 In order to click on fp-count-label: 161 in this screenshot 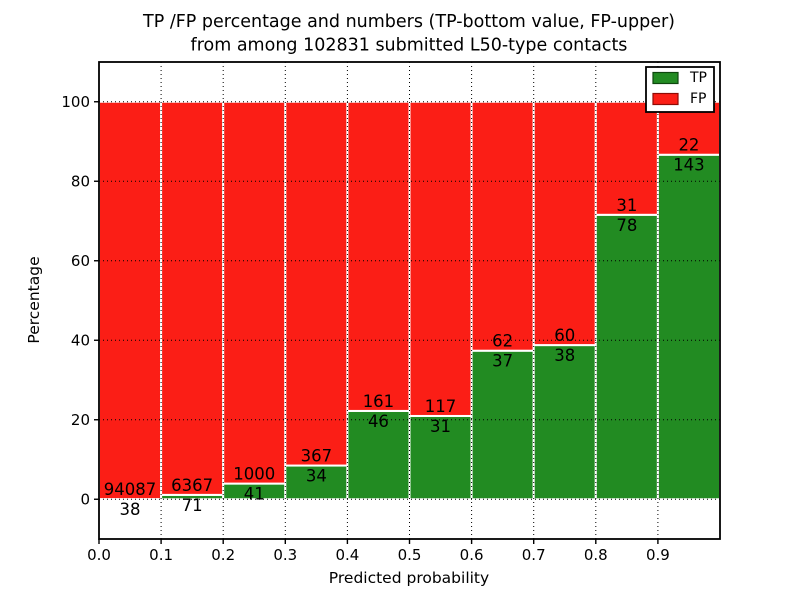, I will do `click(379, 401)`.